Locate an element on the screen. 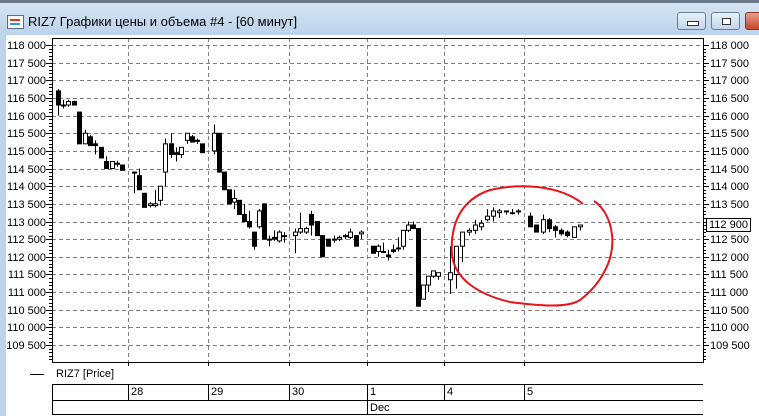 This screenshot has width=759, height=416. y-tick-label-left: 115 000 is located at coordinates (26, 151).